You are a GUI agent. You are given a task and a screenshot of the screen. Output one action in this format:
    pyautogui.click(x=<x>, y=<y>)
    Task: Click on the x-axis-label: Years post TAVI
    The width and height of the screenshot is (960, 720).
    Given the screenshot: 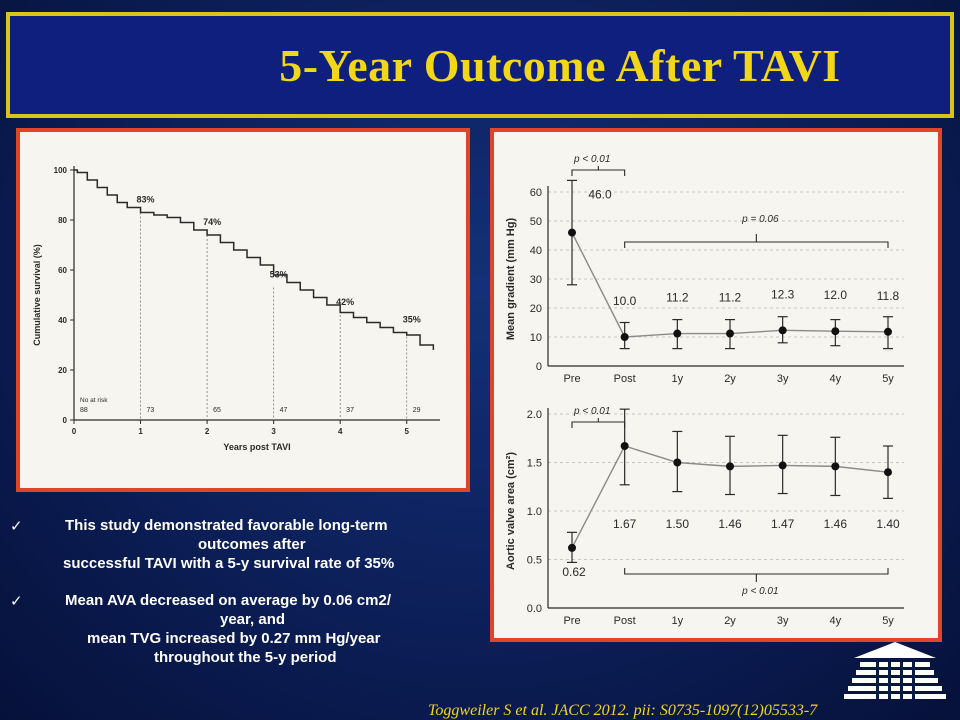 What is the action you would take?
    pyautogui.click(x=256, y=447)
    